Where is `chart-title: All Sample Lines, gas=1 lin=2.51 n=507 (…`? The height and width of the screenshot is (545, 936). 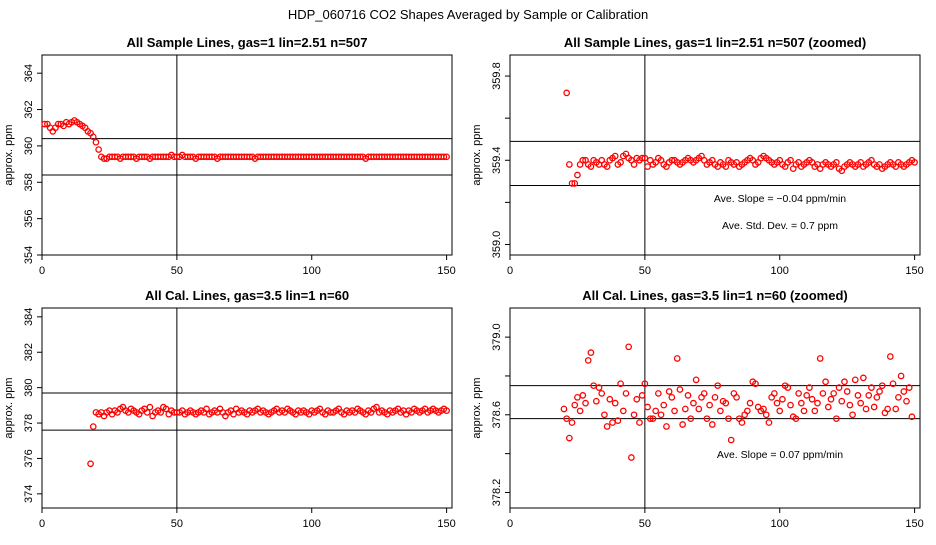
chart-title: All Sample Lines, gas=1 lin=2.51 n=507 (… is located at coordinates (715, 42).